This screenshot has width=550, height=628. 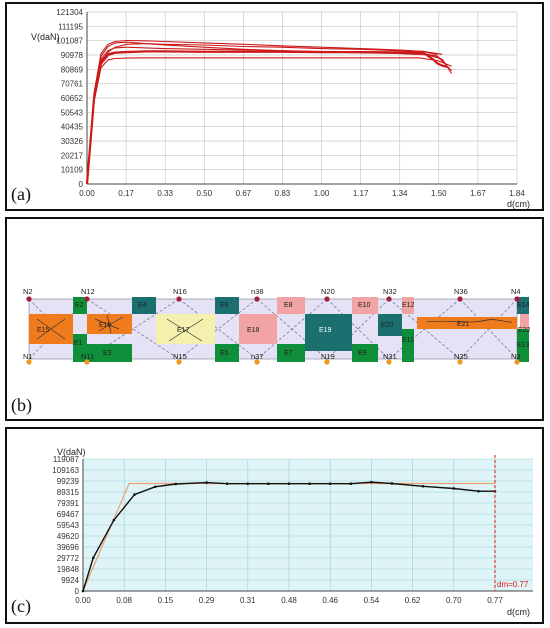 What do you see at coordinates (413, 600) in the screenshot?
I see `x-tick-label: 0.62` at bounding box center [413, 600].